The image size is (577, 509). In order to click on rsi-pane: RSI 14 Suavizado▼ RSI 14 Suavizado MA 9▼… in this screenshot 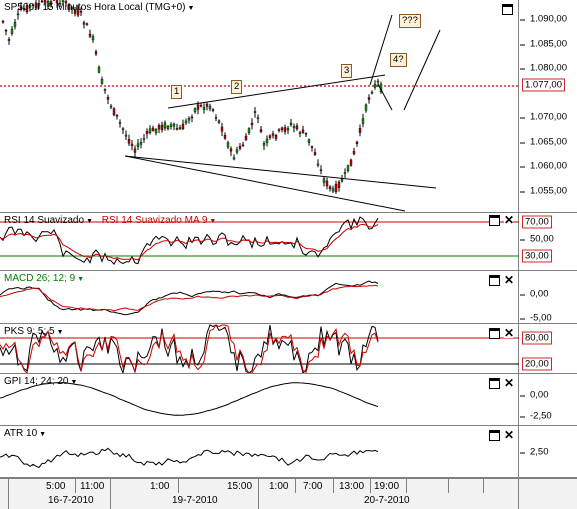, I will do `click(288, 242)`.